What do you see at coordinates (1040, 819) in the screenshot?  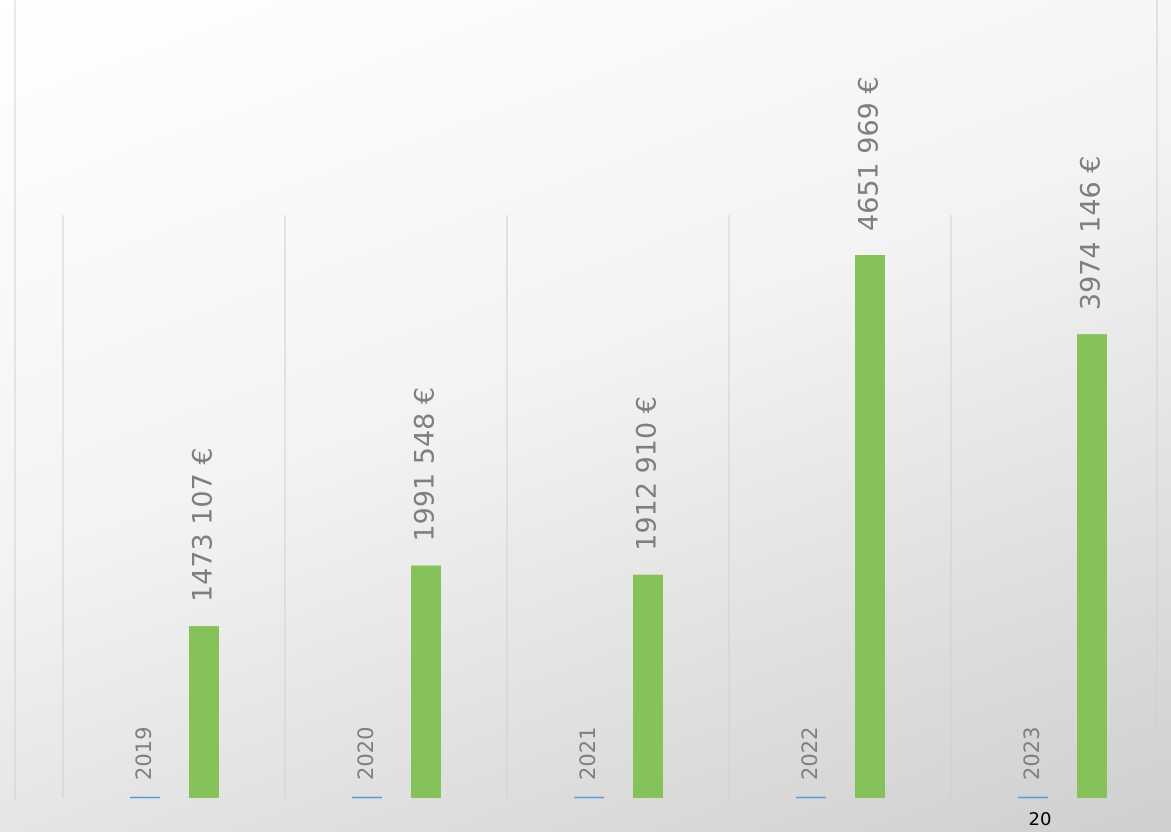 I see `page-number: 20` at bounding box center [1040, 819].